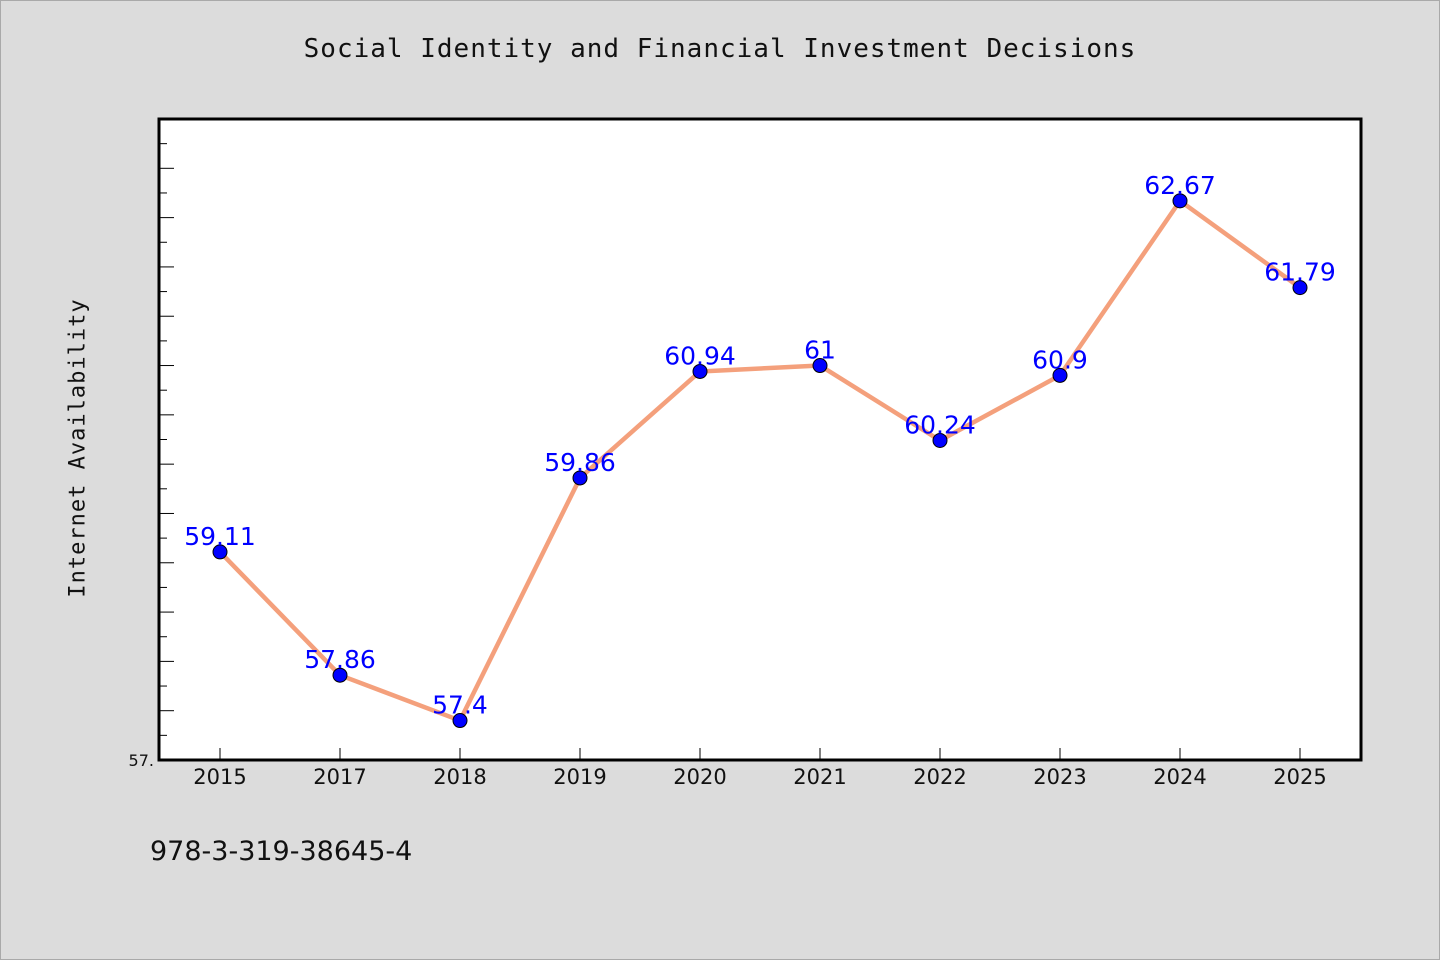  Describe the element at coordinates (579, 777) in the screenshot. I see `x-tick-label: 2019` at that location.